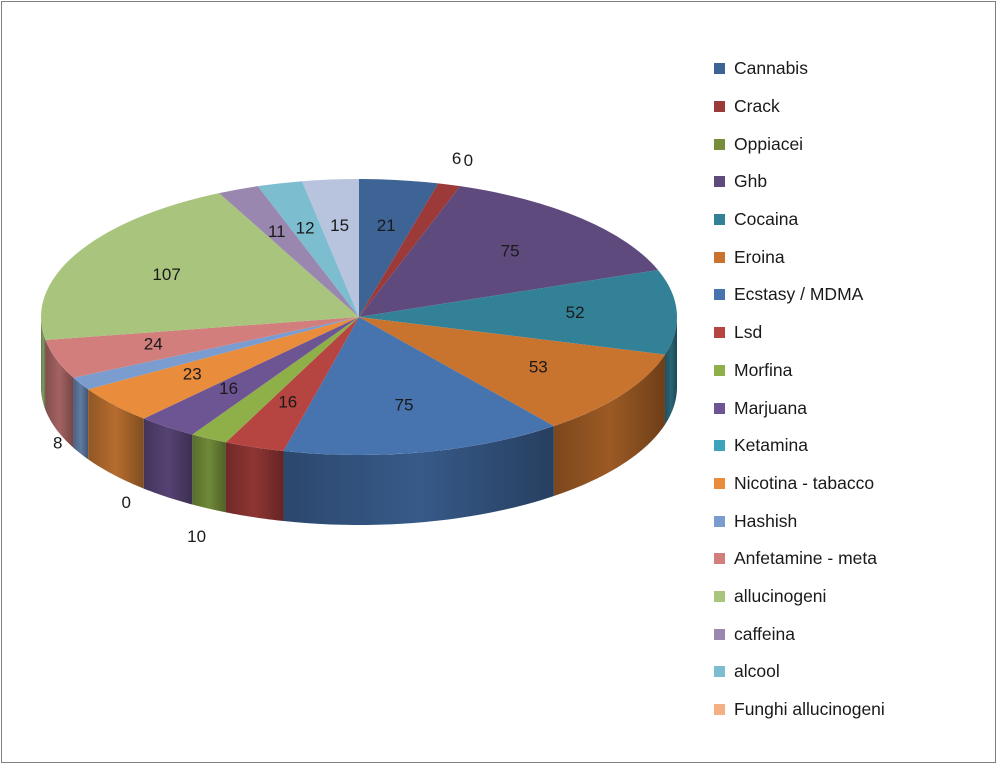 Image resolution: width=997 pixels, height=764 pixels. I want to click on pie-slice-allucinogeni, so click(200, 267).